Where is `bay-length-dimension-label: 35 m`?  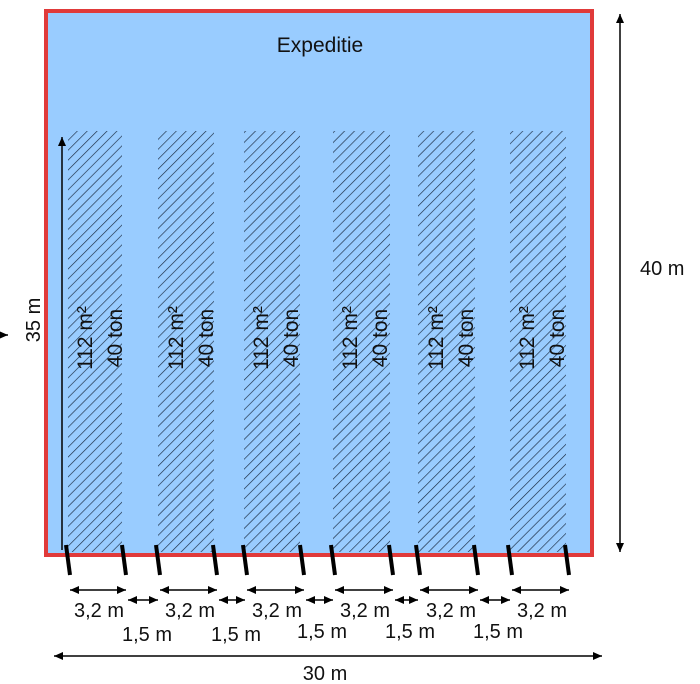 bay-length-dimension-label: 35 m is located at coordinates (34, 320).